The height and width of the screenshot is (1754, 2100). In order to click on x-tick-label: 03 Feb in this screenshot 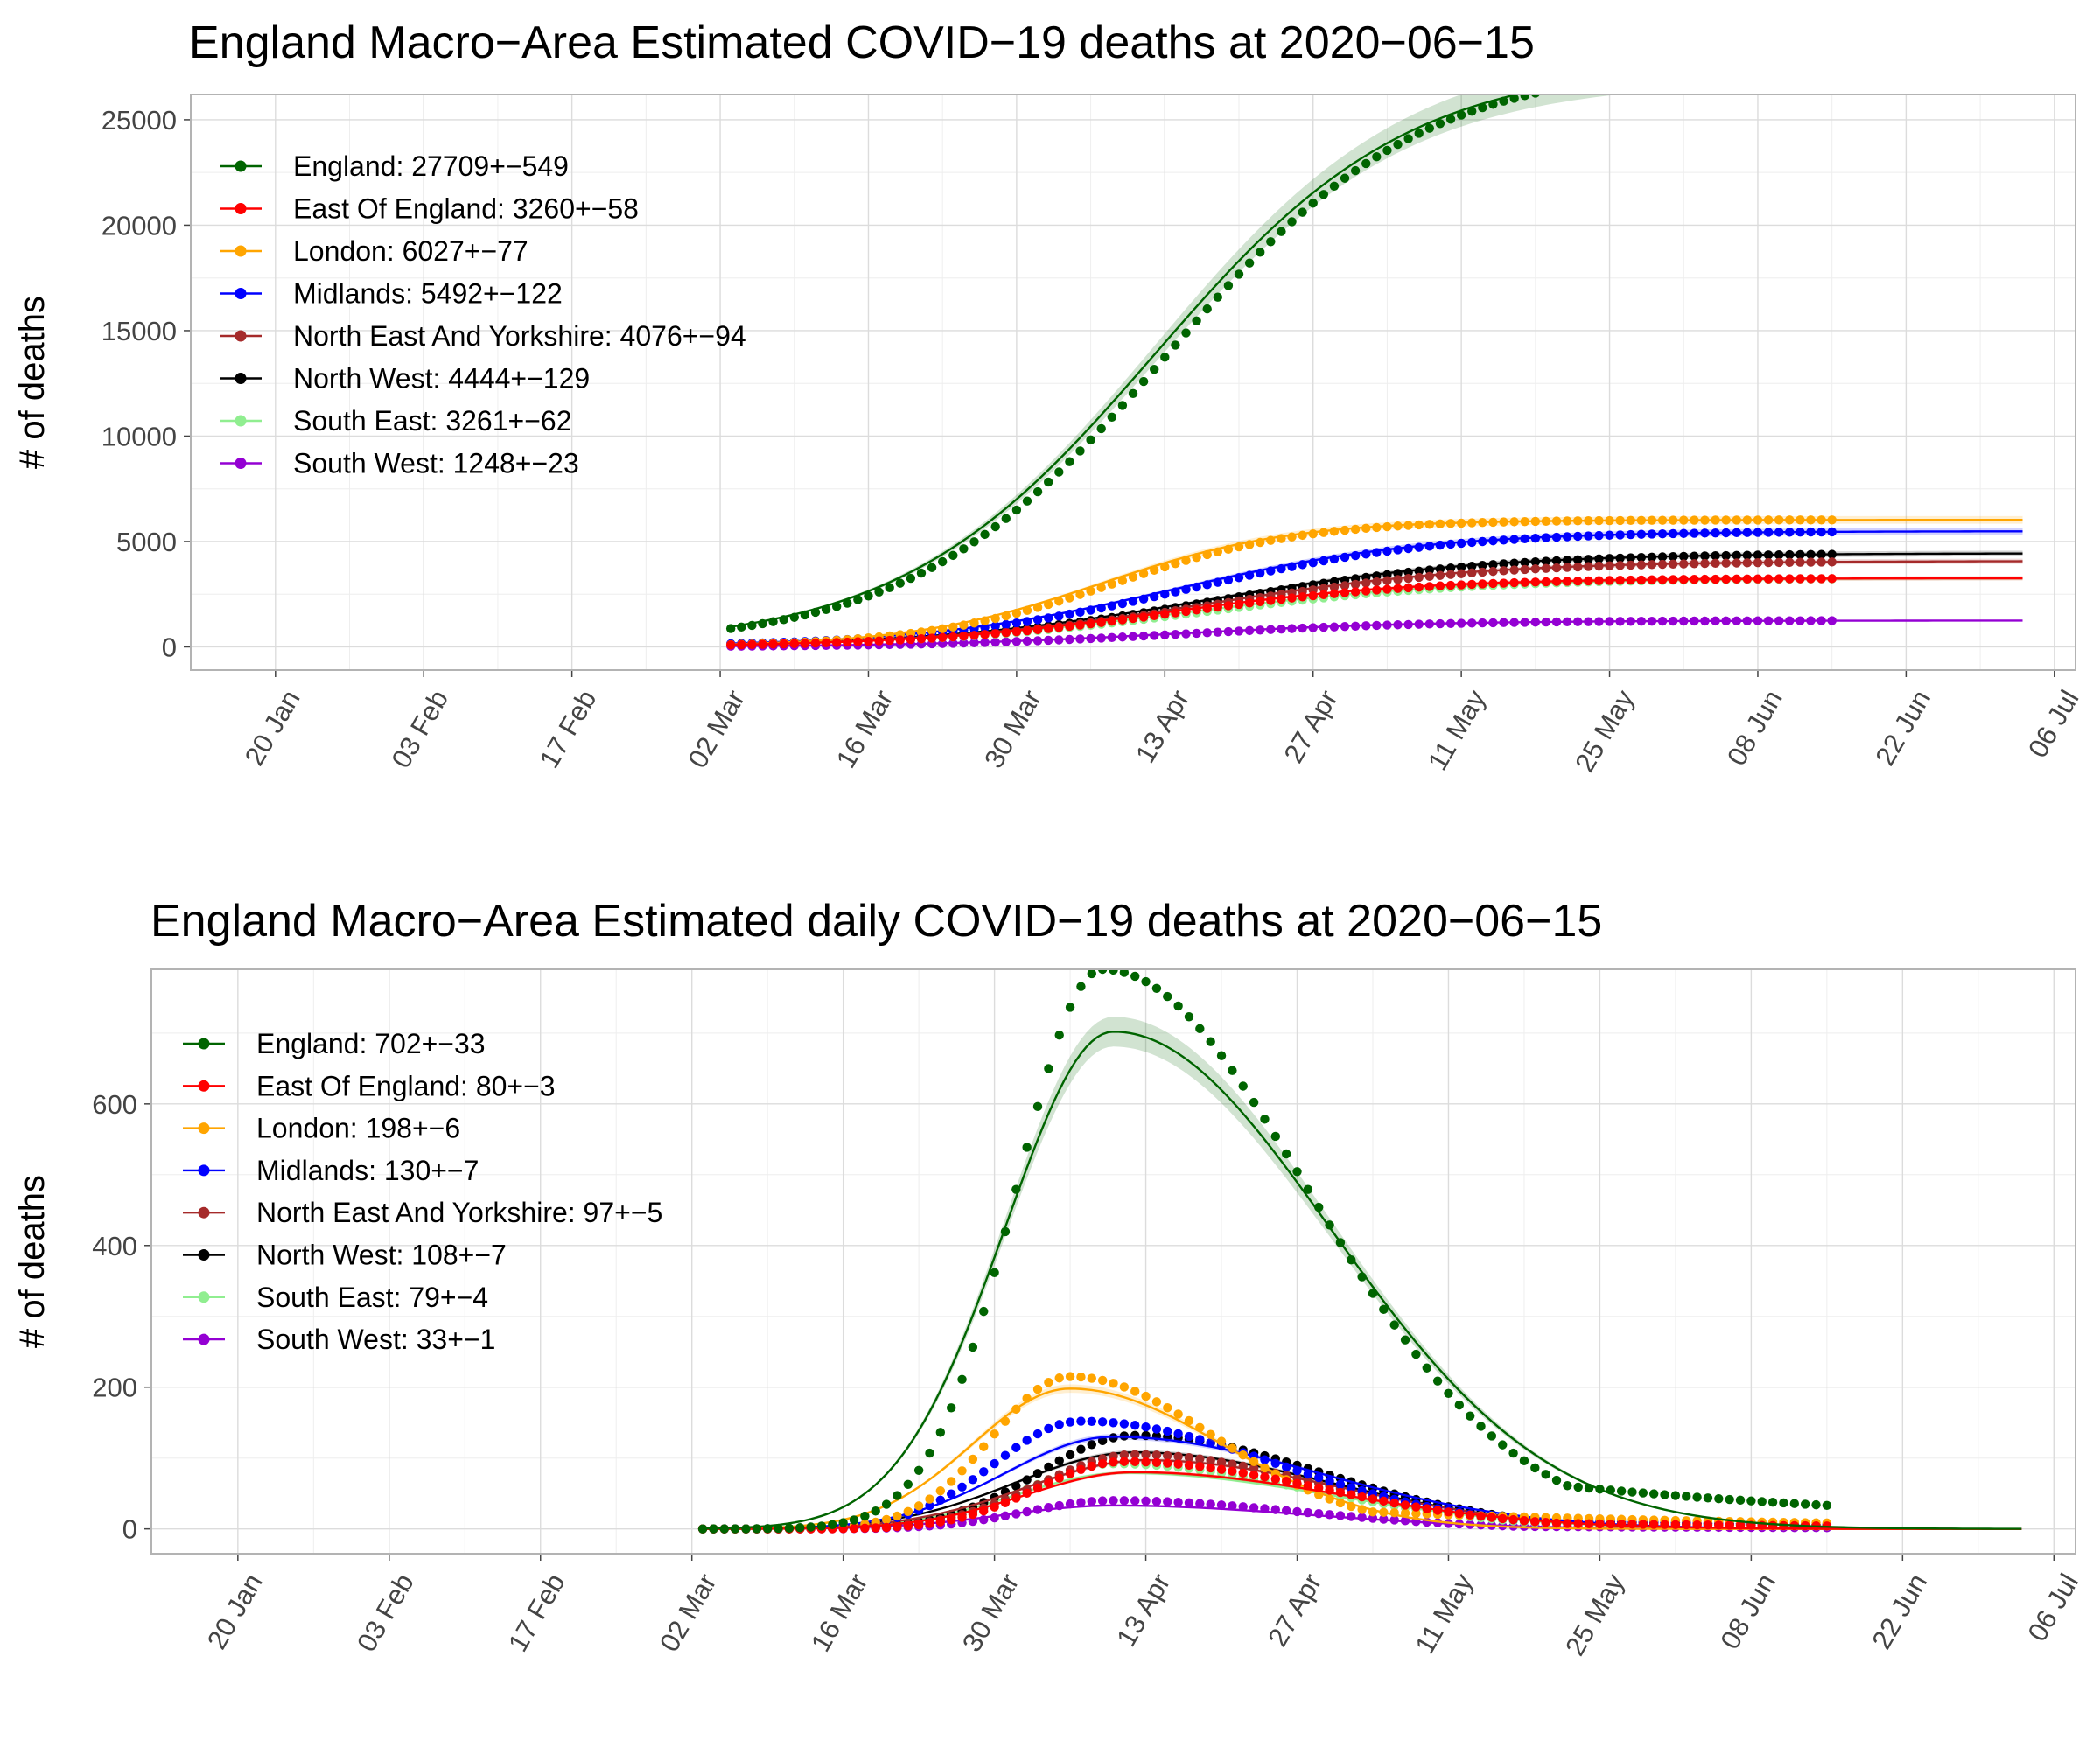, I will do `click(385, 1613)`.